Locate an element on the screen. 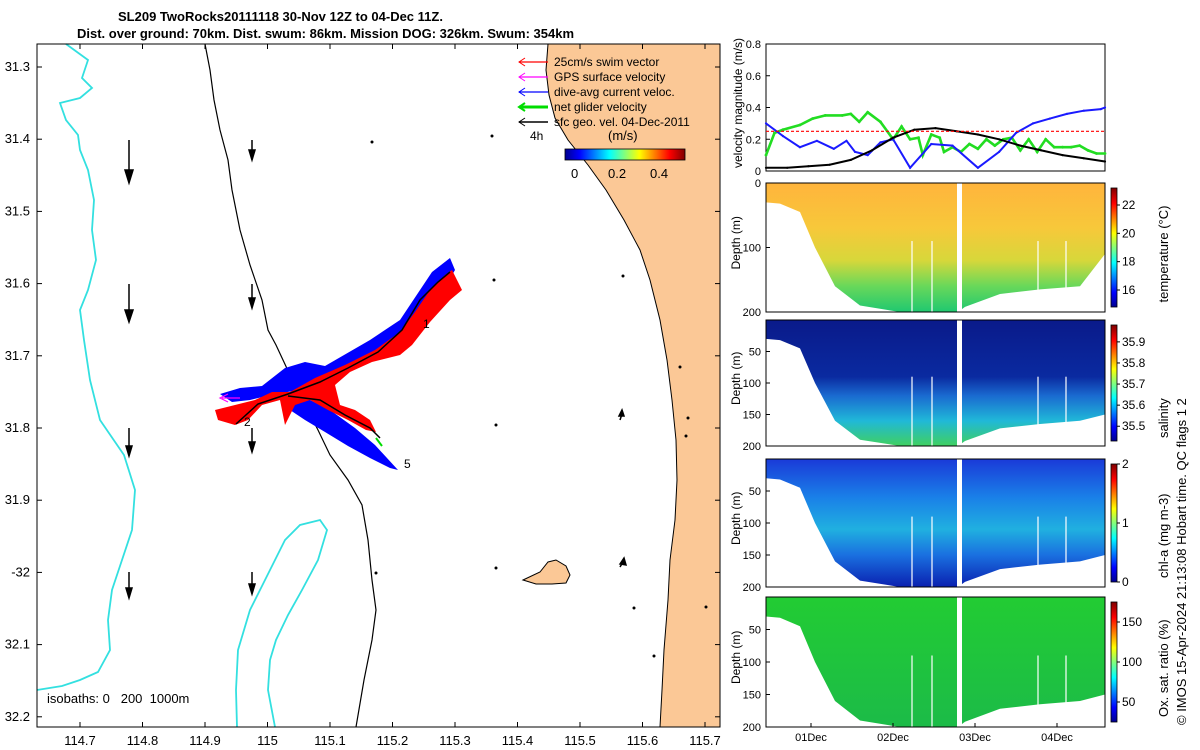  time-step-label: 4h is located at coordinates (536, 136).